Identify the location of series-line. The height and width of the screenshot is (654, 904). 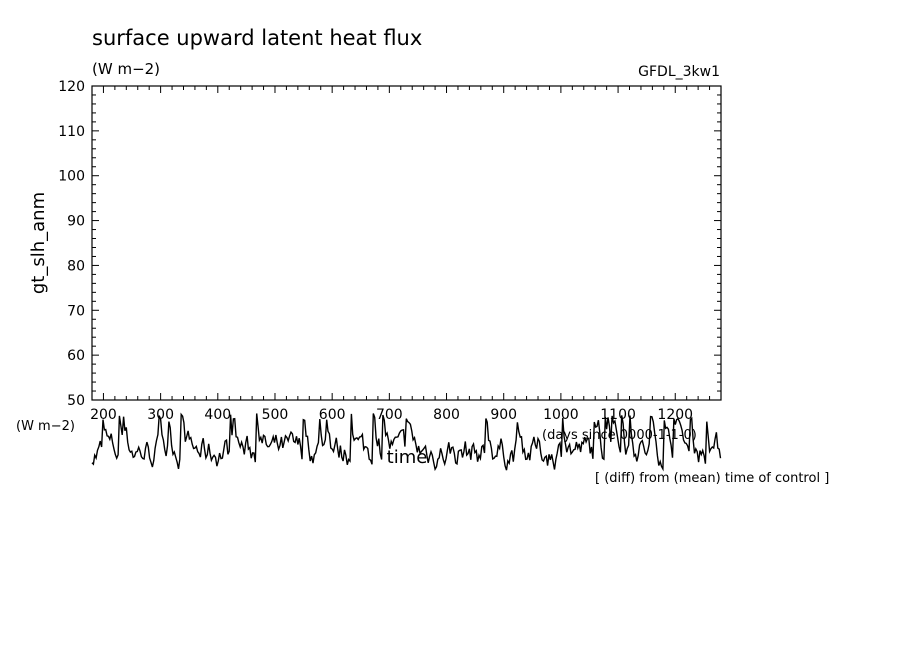
(406, 442).